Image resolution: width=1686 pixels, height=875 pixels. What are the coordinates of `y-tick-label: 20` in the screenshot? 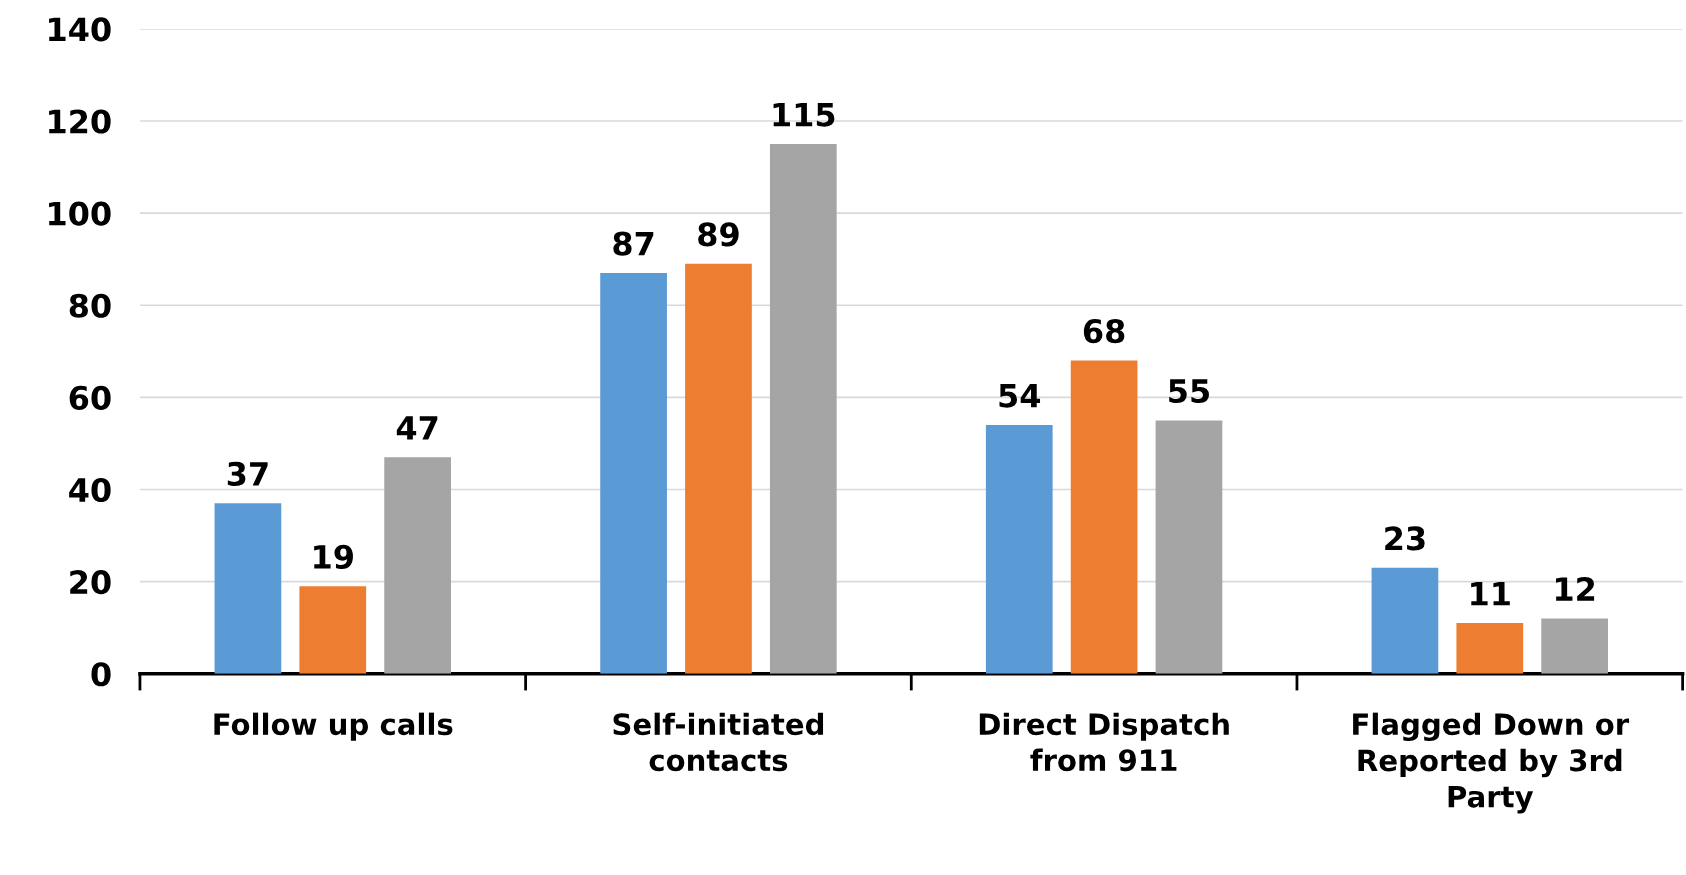 It's located at (90, 582).